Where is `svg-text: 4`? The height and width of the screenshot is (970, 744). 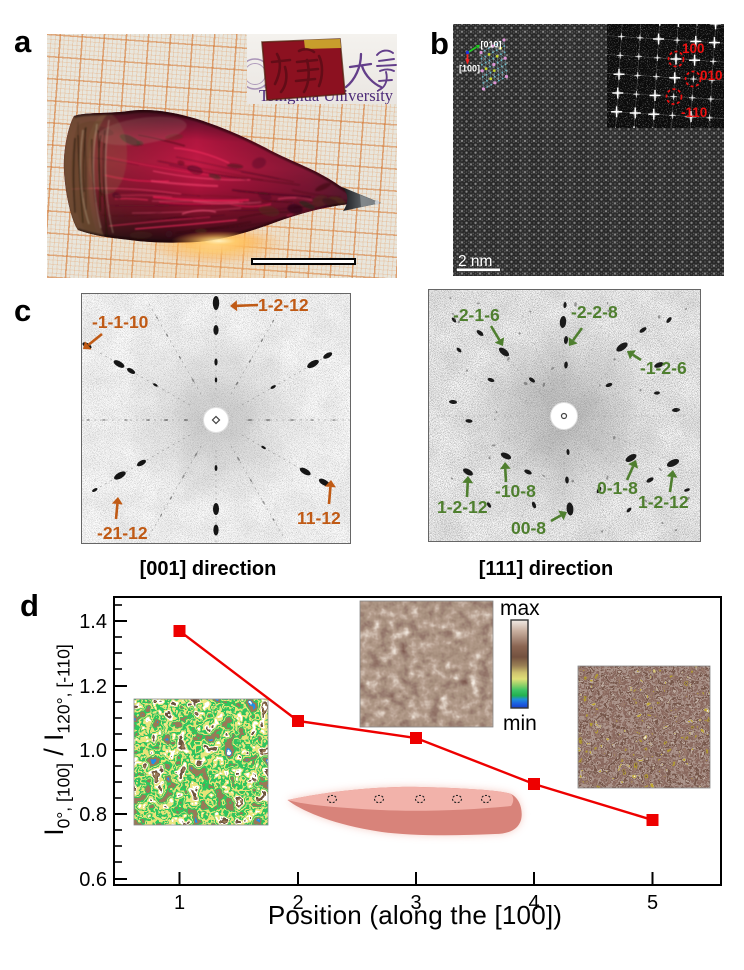 svg-text: 4 is located at coordinates (533, 903).